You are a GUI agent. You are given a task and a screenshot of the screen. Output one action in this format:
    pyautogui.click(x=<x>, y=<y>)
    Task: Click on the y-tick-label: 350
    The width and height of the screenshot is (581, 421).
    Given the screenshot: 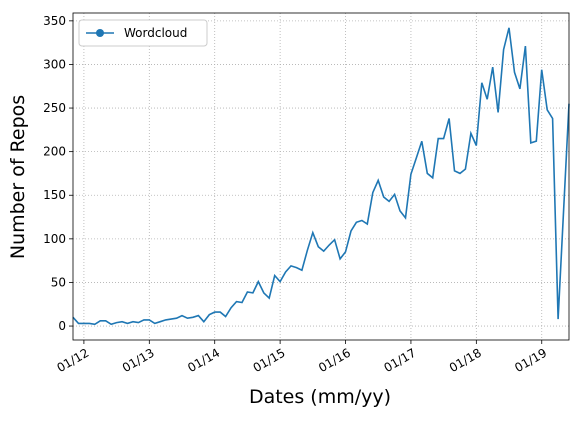 What is the action you would take?
    pyautogui.click(x=54, y=21)
    